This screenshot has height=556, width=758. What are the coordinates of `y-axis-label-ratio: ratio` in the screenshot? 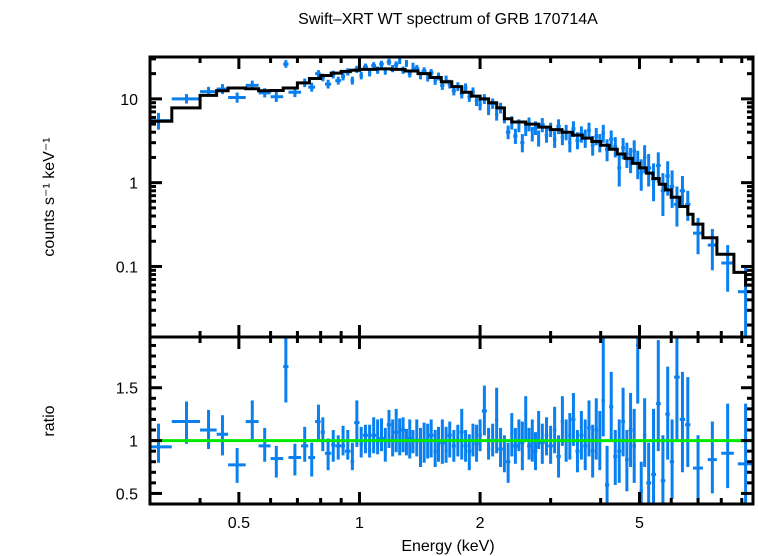 It's located at (49, 420).